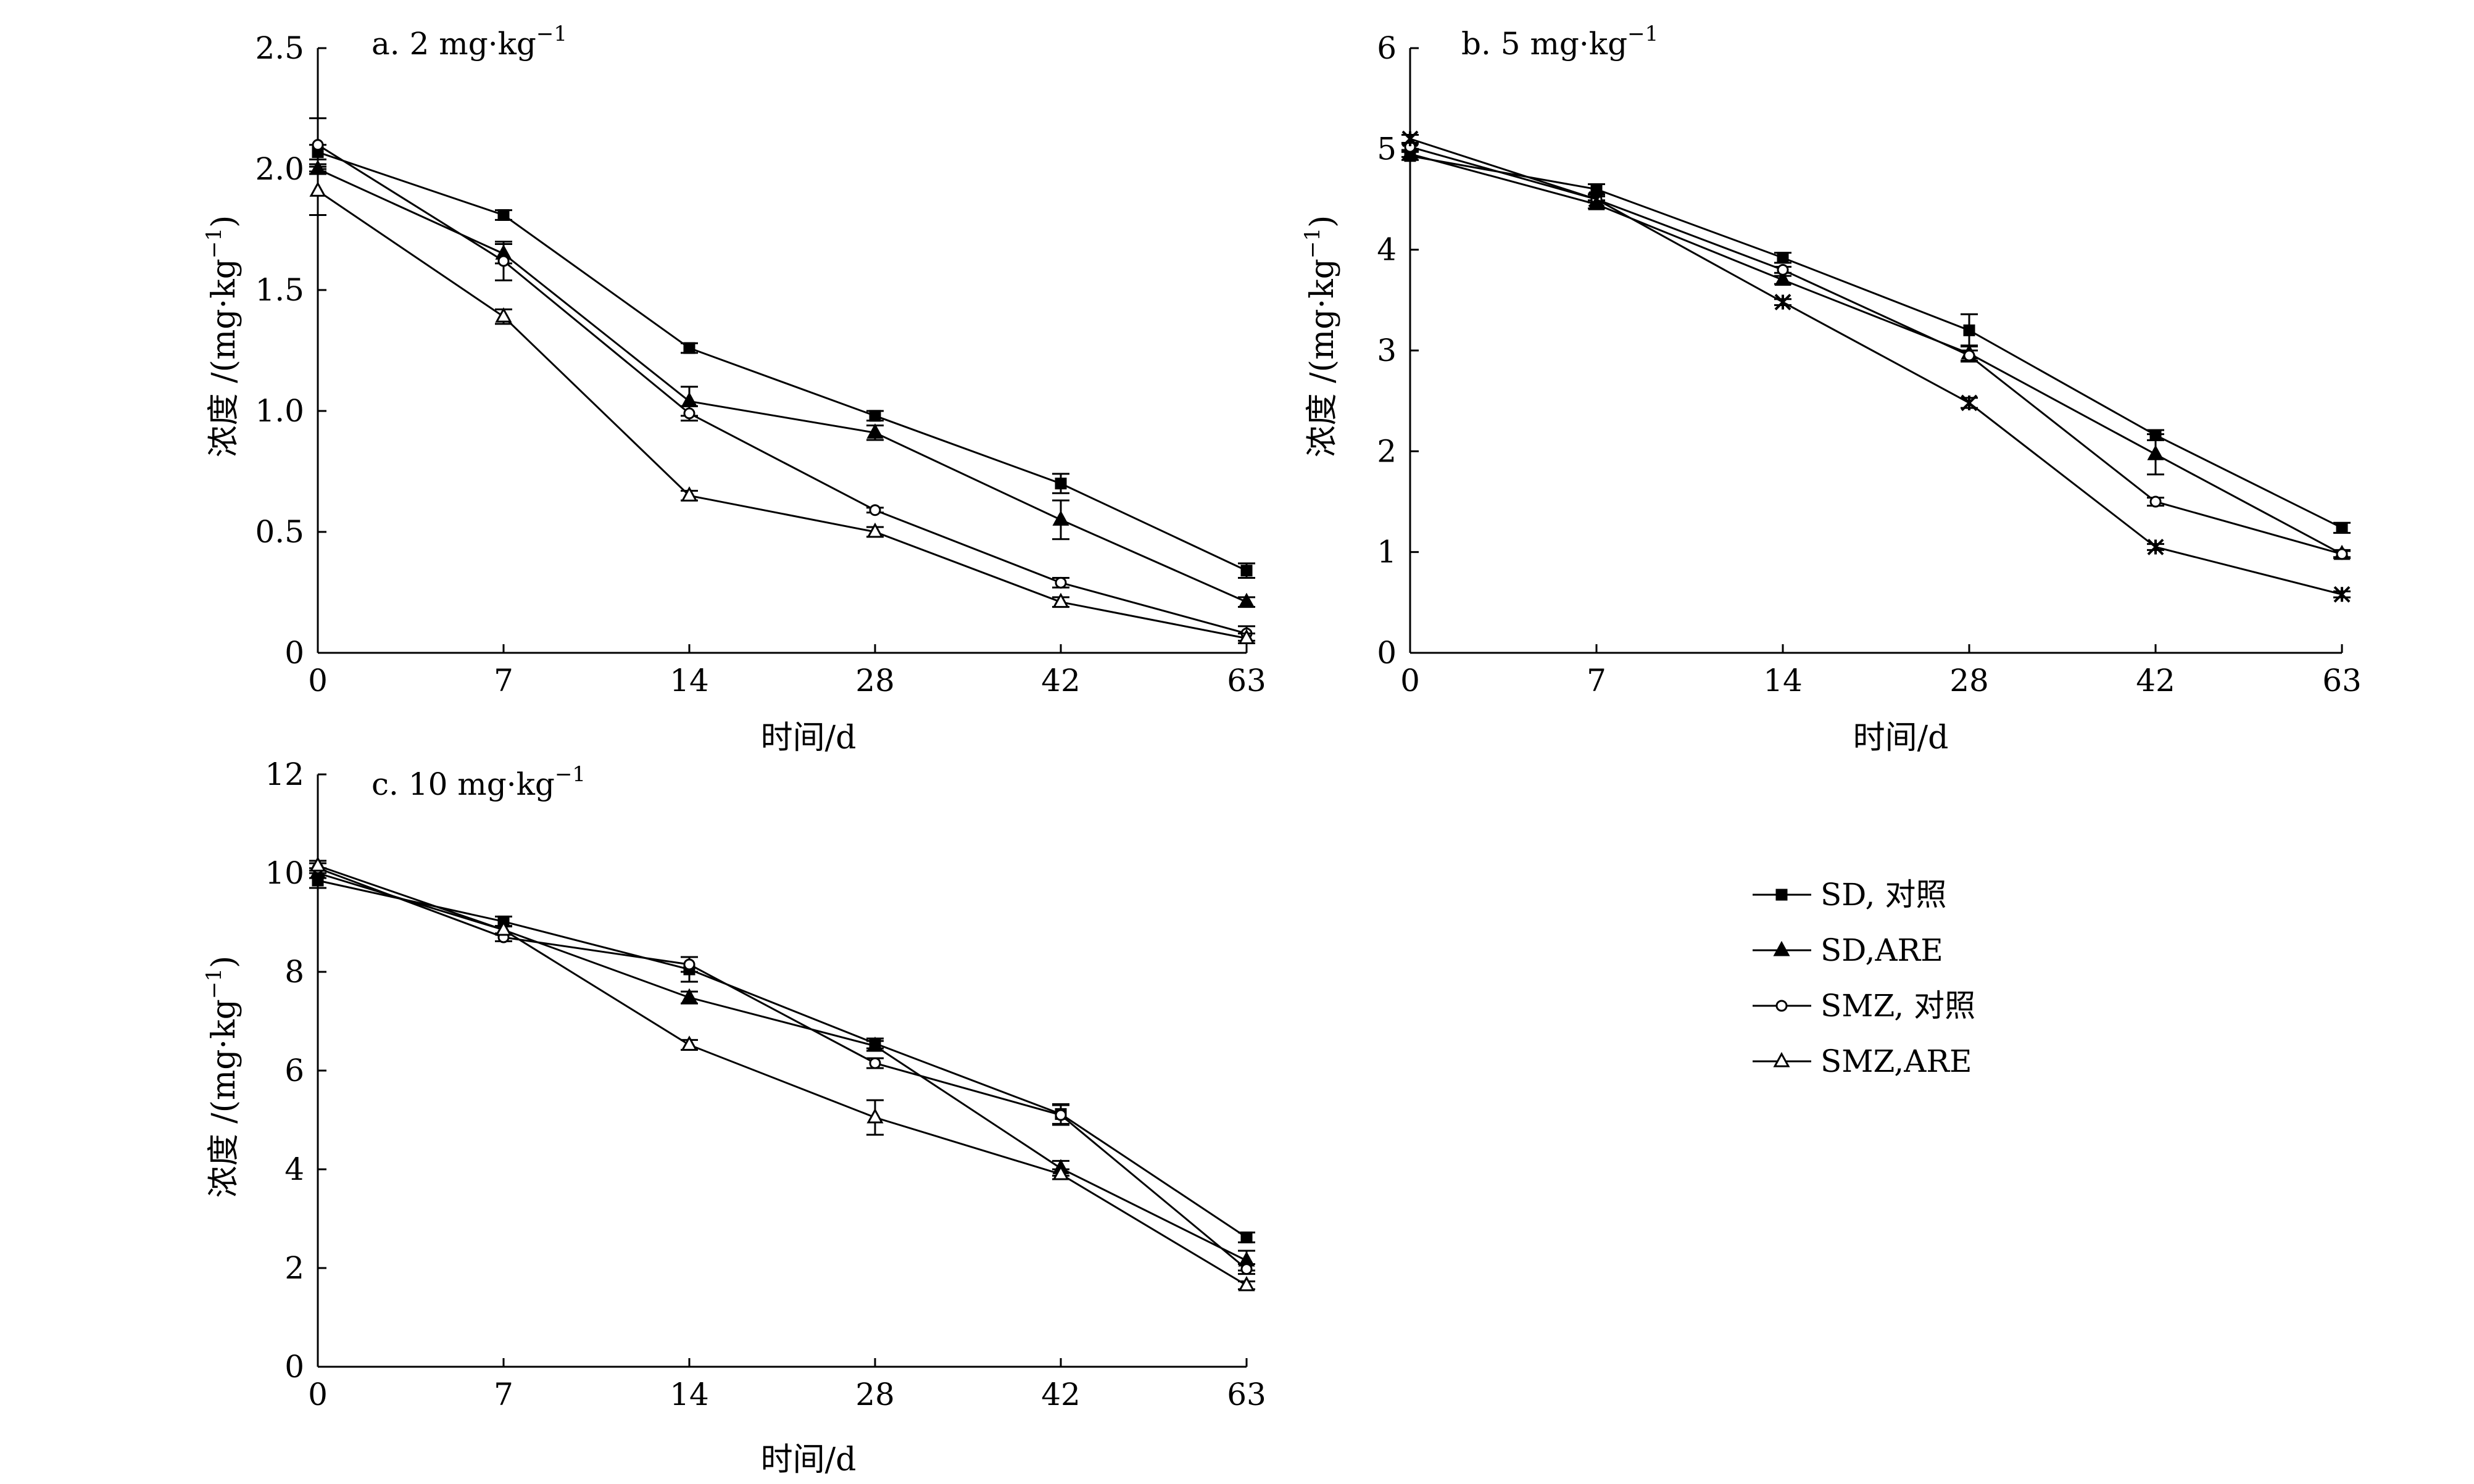 The width and height of the screenshot is (2474, 1484). What do you see at coordinates (224, 358) in the screenshot?
I see `panel-a-y-axis-title-text: 浓度 /(mg·kg` at bounding box center [224, 358].